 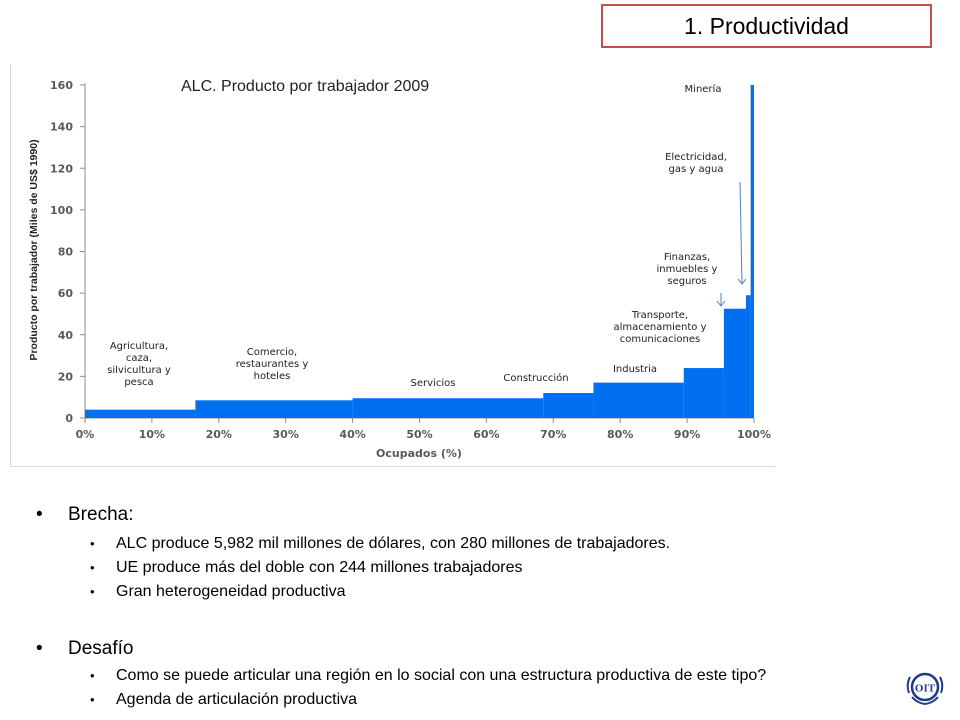 I want to click on ilo-logo-icon: OIT, so click(x=925, y=689).